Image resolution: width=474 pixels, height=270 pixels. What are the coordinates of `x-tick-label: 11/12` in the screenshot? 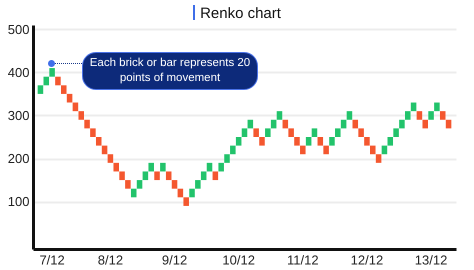 It's located at (303, 260).